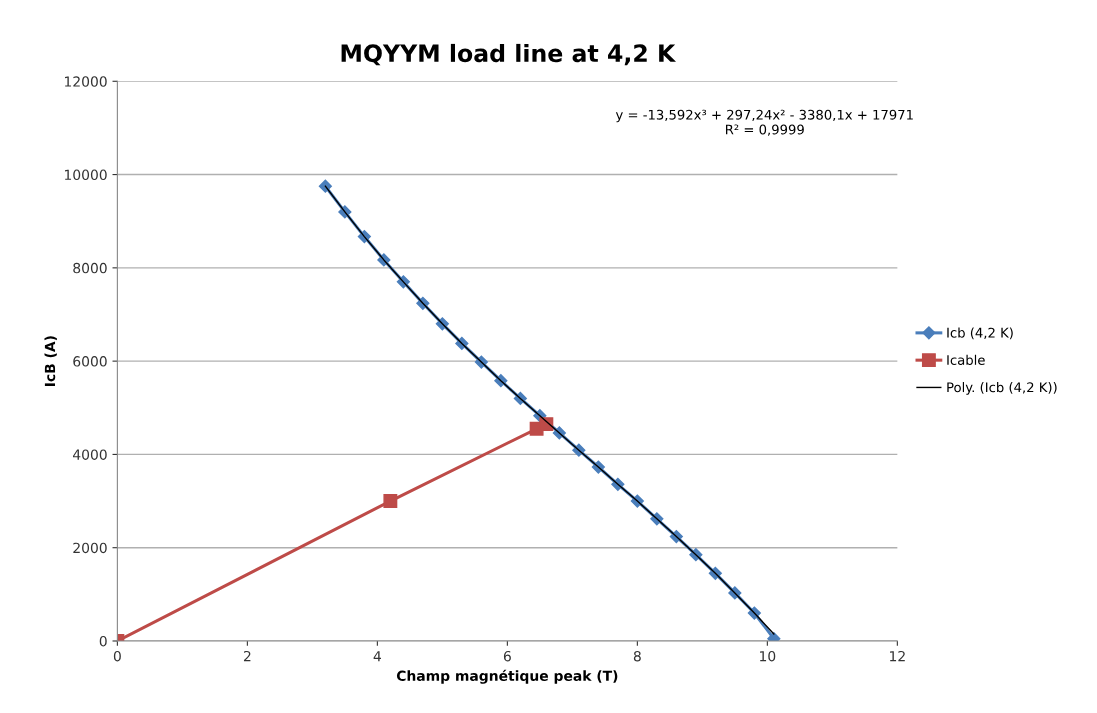 Image resolution: width=1097 pixels, height=713 pixels. Describe the element at coordinates (86, 175) in the screenshot. I see `y-tick-label: 10000` at that location.